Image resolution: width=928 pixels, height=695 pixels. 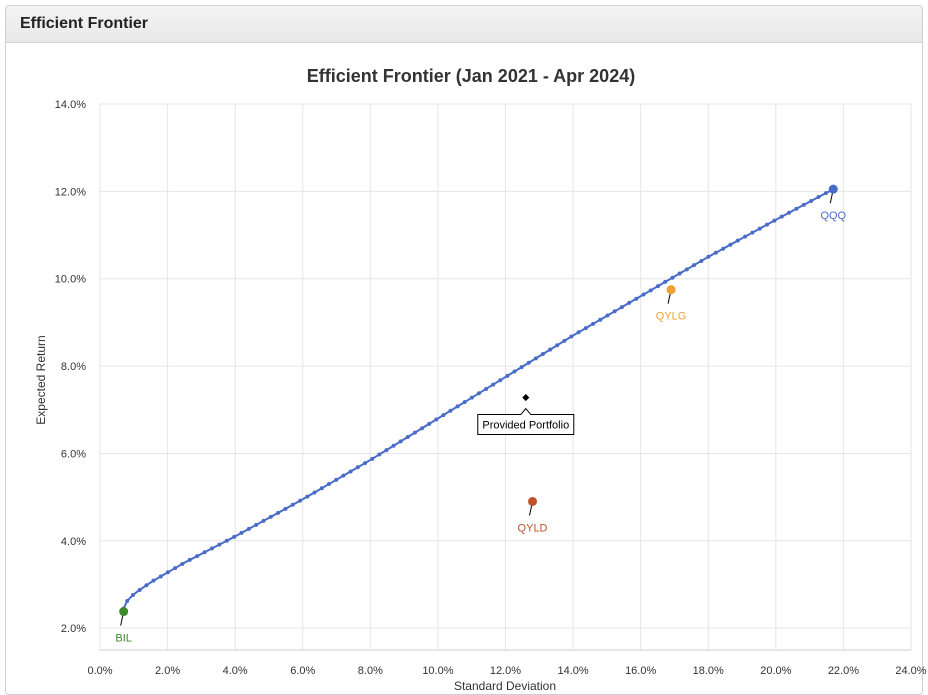 I want to click on x-tick-label: 8.0%, so click(x=370, y=671).